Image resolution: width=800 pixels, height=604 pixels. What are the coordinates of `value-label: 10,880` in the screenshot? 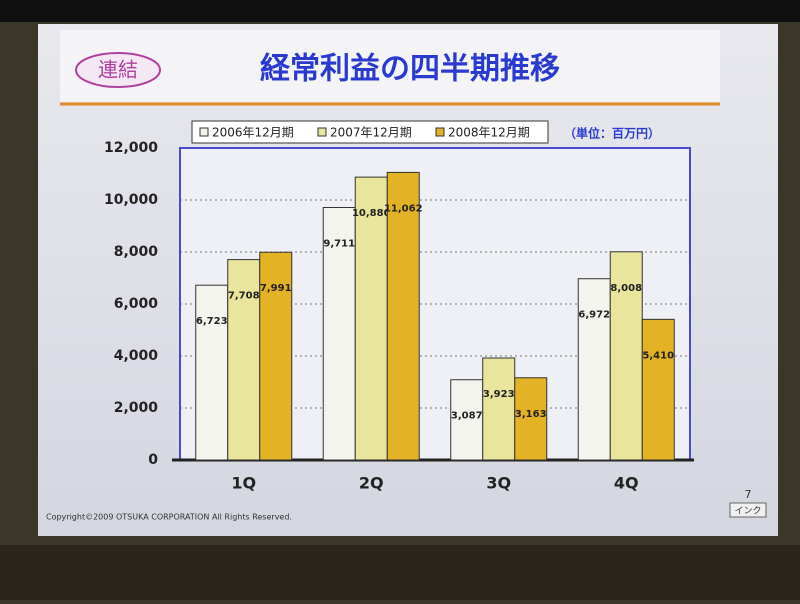 It's located at (371, 213).